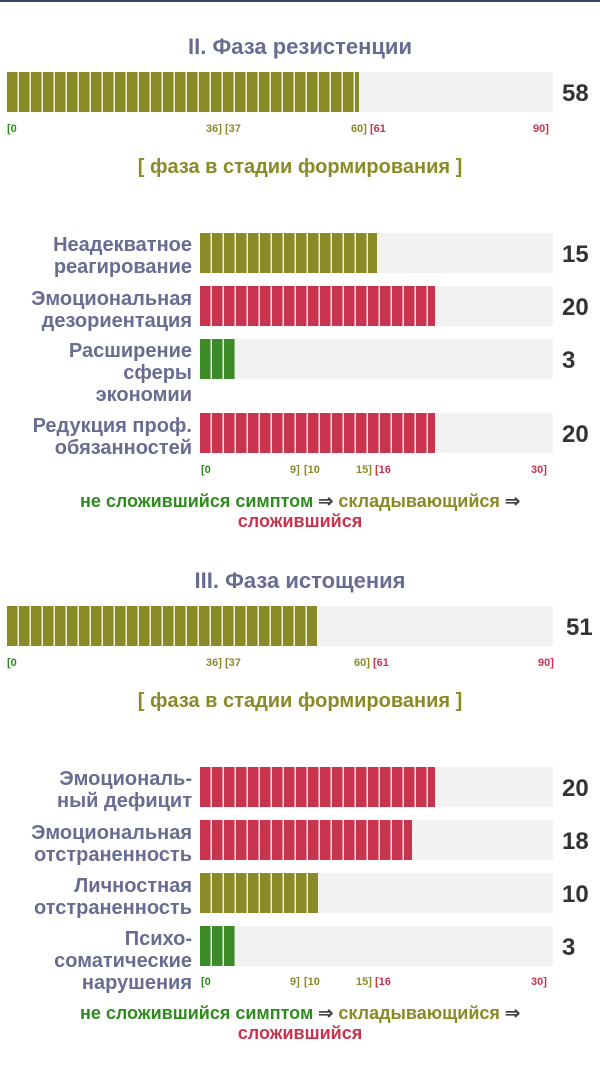 Image resolution: width=600 pixels, height=1074 pixels. What do you see at coordinates (233, 663) in the screenshot?
I see `phase3-tick-mid-start: [37` at bounding box center [233, 663].